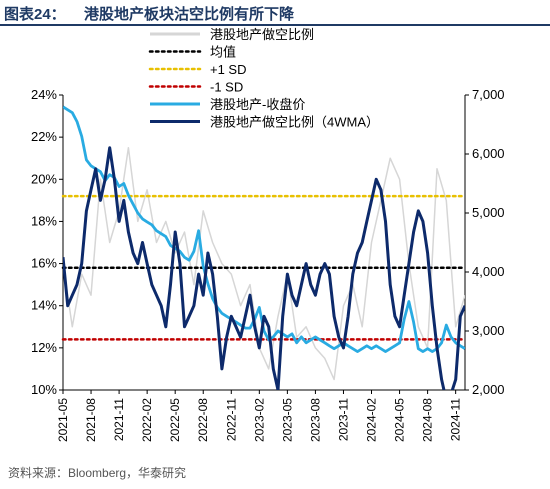 The image size is (550, 489). What do you see at coordinates (343, 419) in the screenshot?
I see `x-tick-label: 2023-11` at bounding box center [343, 419].